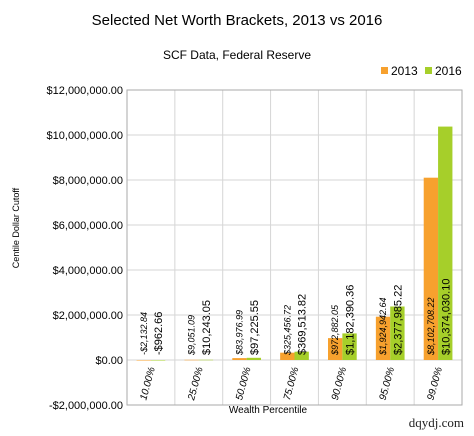  Describe the element at coordinates (88, 226) in the screenshot. I see `y-tick-label: $6,000,000.00` at that location.